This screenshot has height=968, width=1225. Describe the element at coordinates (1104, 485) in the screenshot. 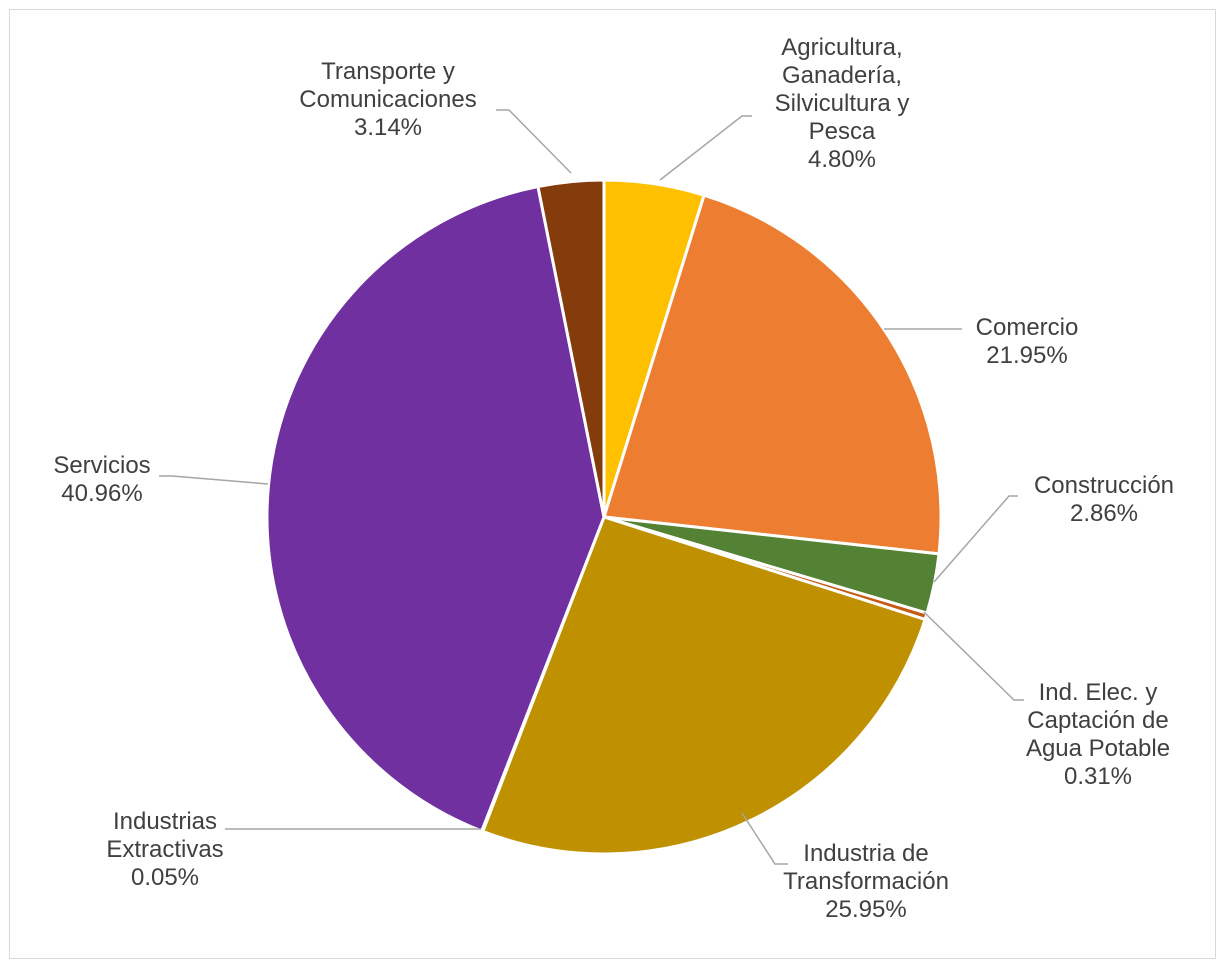

I see `slice-category-label: Construcción` at that location.